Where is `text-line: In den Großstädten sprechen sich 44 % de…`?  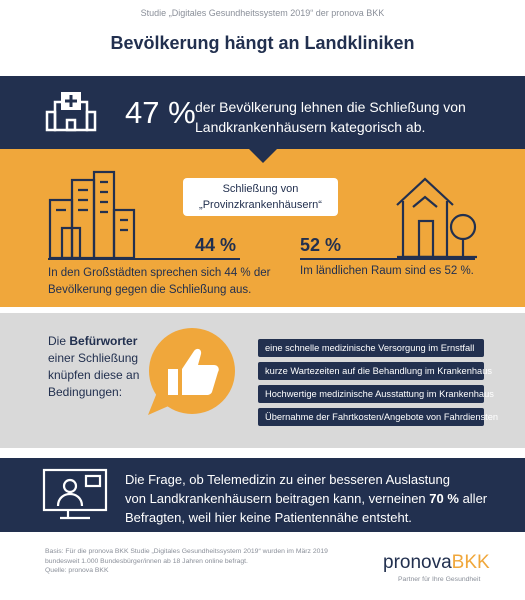 text-line: In den Großstädten sprechen sich 44 % de… is located at coordinates (159, 273).